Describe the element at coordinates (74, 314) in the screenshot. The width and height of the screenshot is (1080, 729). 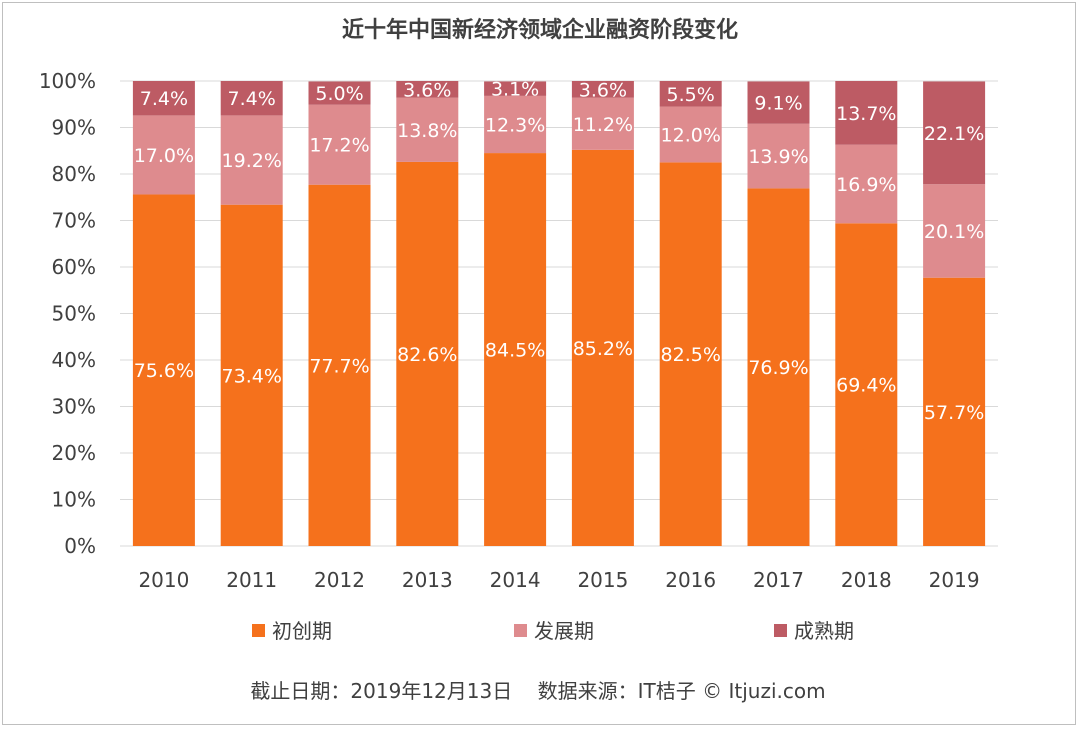
I see `y-tick-label: 50%` at that location.